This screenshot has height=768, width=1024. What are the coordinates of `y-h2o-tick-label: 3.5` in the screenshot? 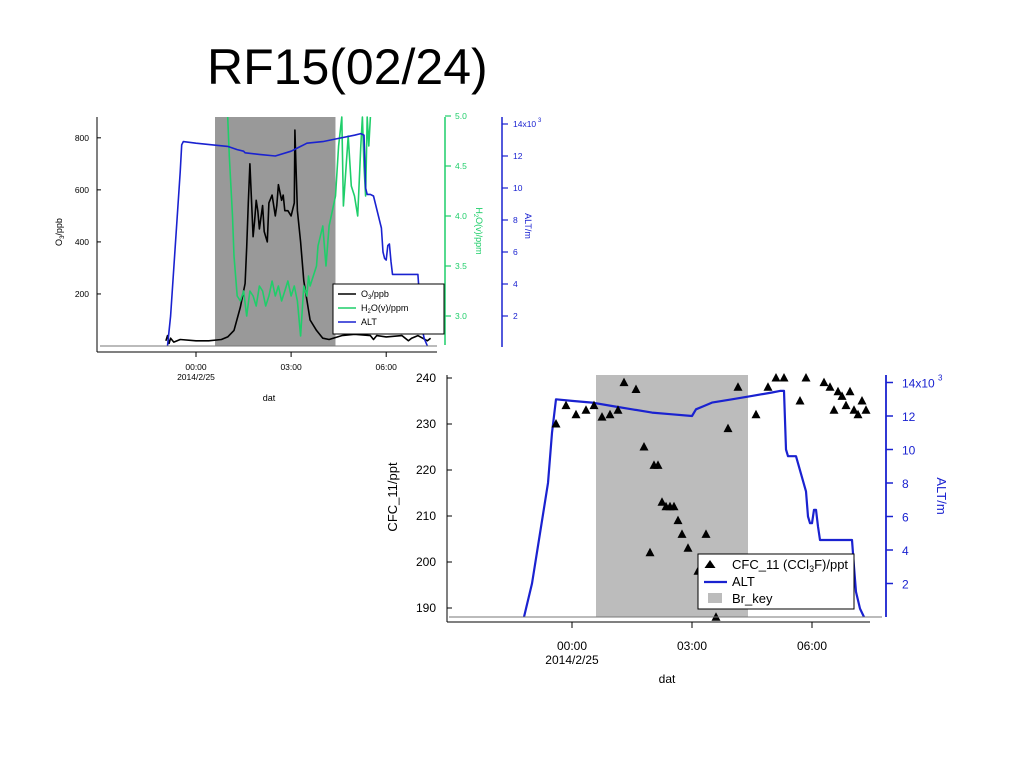 It's located at (461, 266).